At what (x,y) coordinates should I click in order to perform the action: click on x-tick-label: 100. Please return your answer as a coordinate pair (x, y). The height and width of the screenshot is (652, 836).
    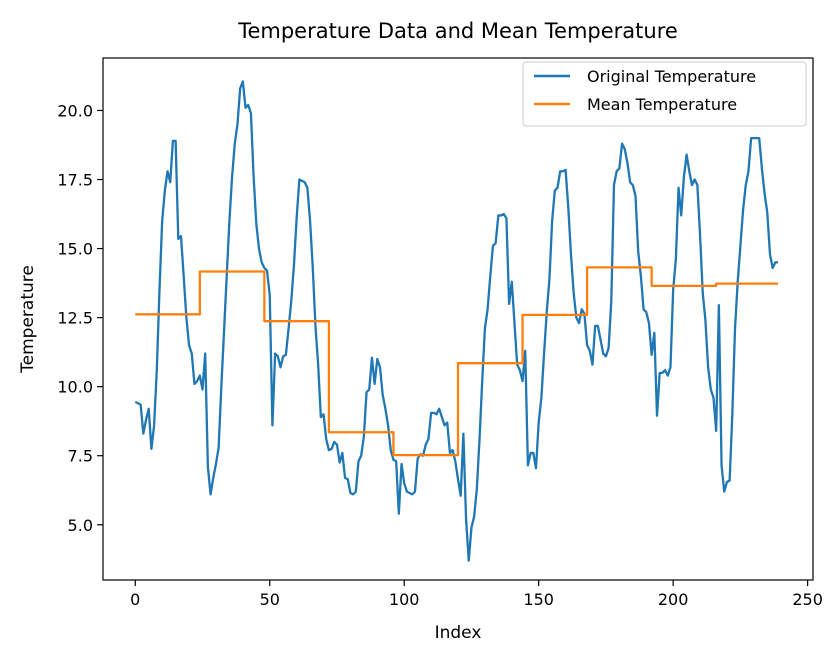
    Looking at the image, I should click on (404, 599).